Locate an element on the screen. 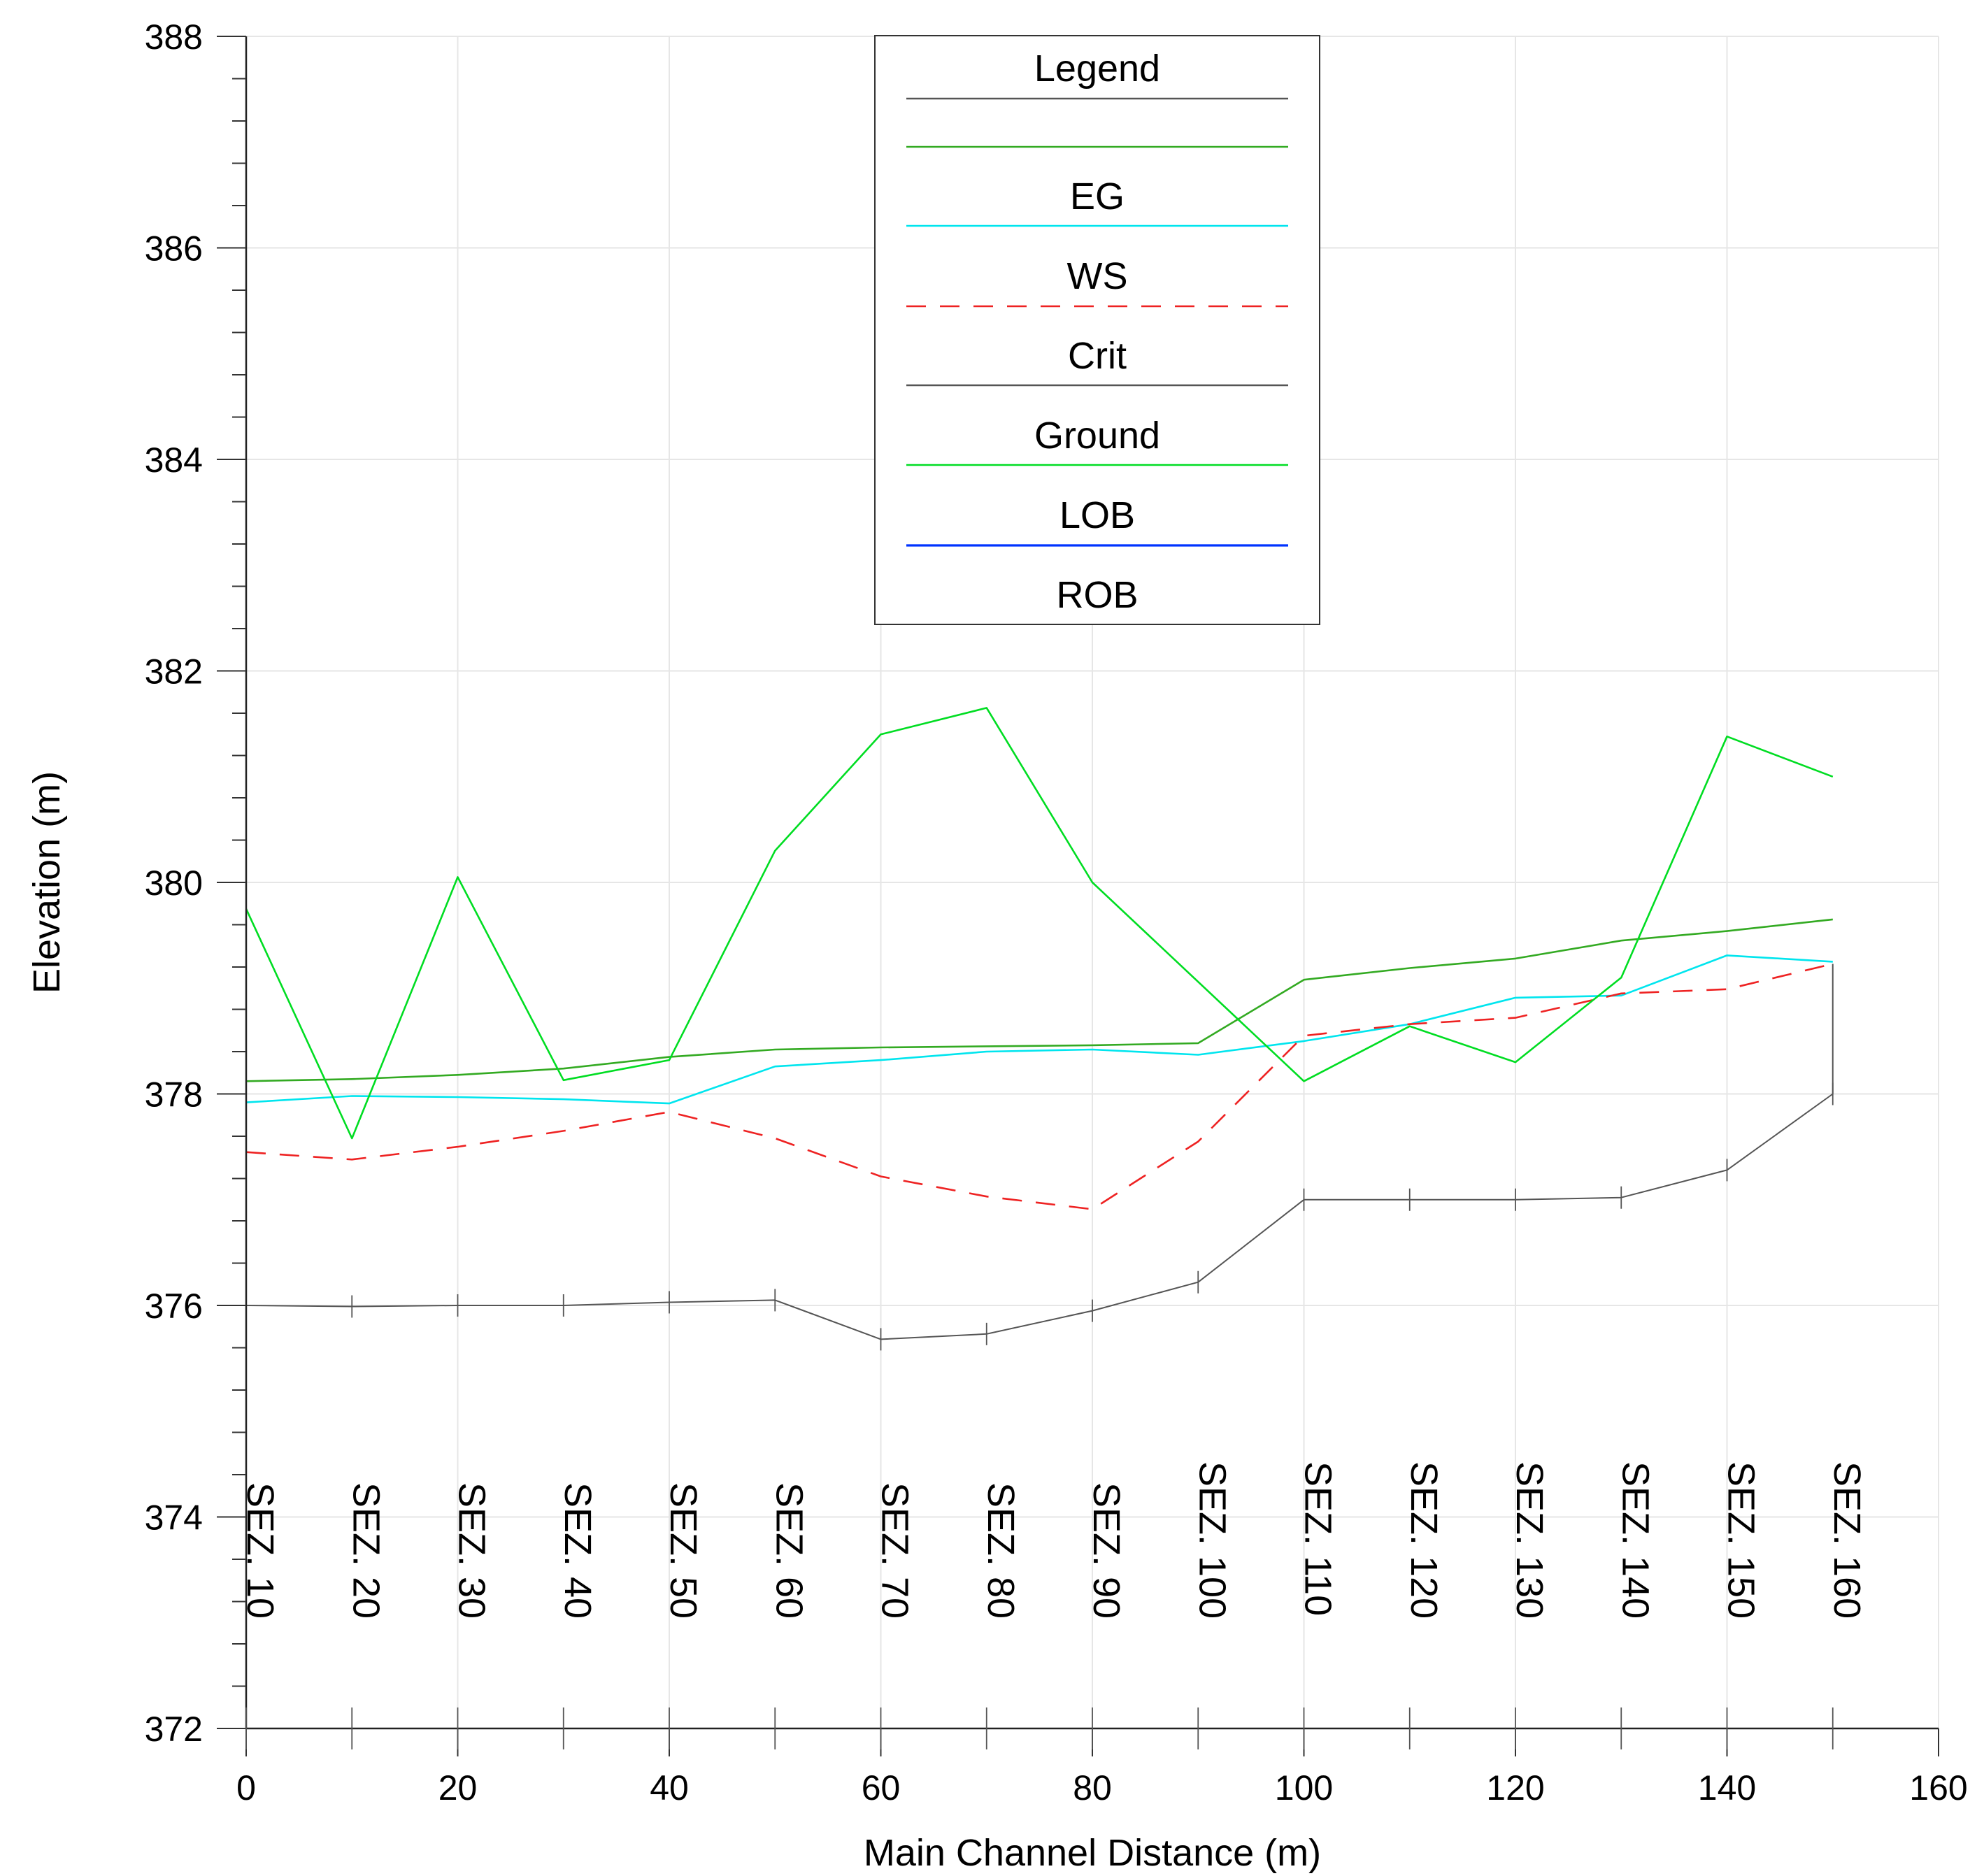 The image size is (1984, 1876). station-label: SEZ. 150 is located at coordinates (1741, 1540).